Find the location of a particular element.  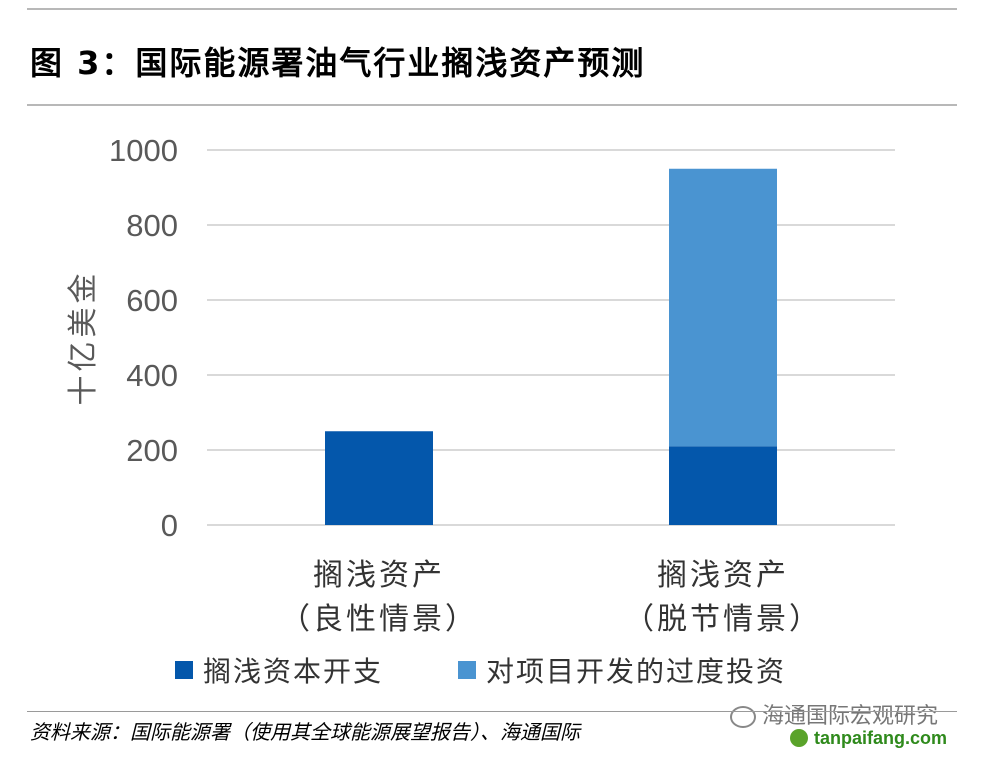

legend-label-capex: 搁浅资本开支 is located at coordinates (293, 671).